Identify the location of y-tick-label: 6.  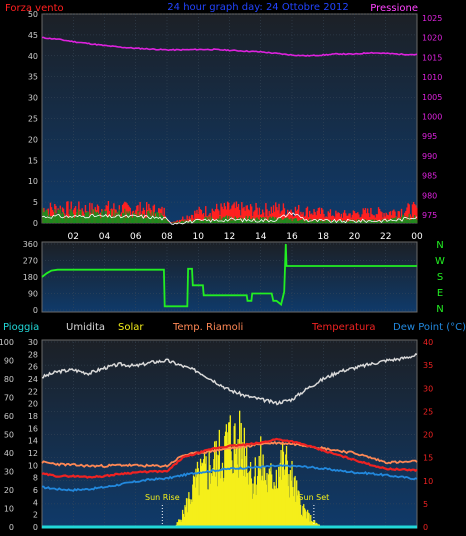
(35, 490).